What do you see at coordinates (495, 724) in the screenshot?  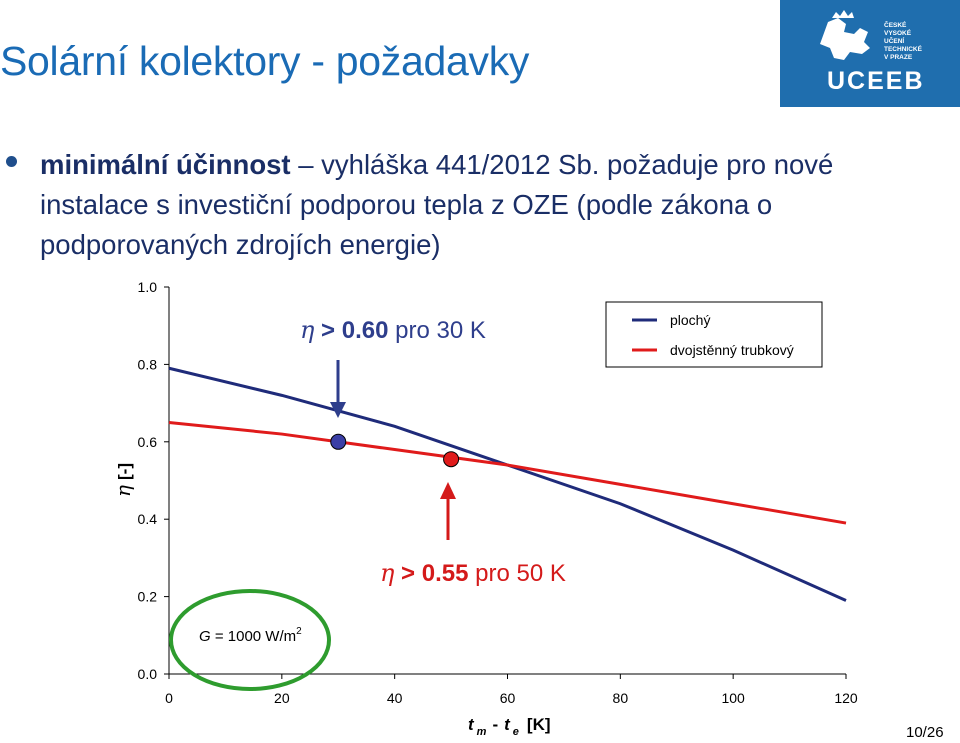 I see `x-label-dash: -` at bounding box center [495, 724].